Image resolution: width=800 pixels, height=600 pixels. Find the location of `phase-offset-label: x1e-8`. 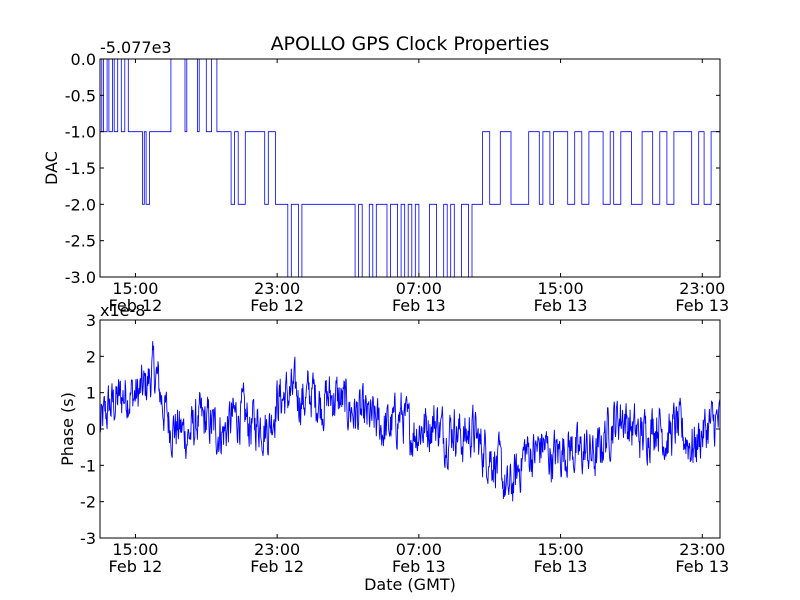

phase-offset-label: x1e-8 is located at coordinates (122, 310).